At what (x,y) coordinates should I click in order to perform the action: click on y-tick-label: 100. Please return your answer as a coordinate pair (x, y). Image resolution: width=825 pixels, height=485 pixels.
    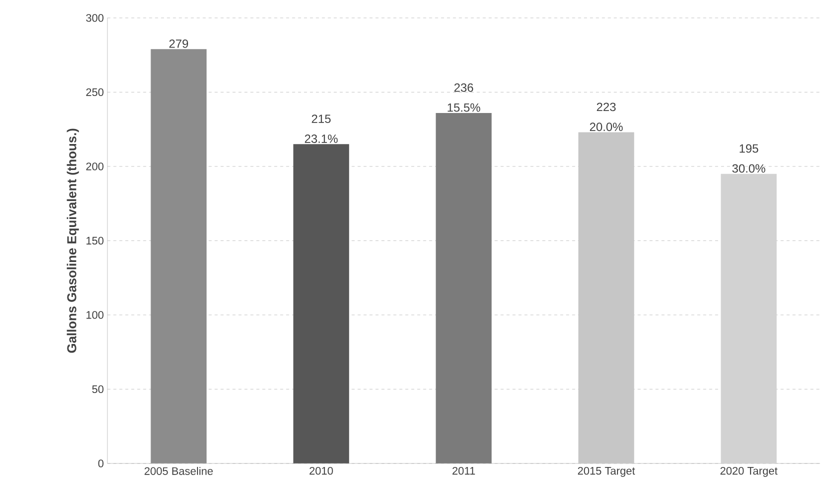
    Looking at the image, I should click on (95, 314).